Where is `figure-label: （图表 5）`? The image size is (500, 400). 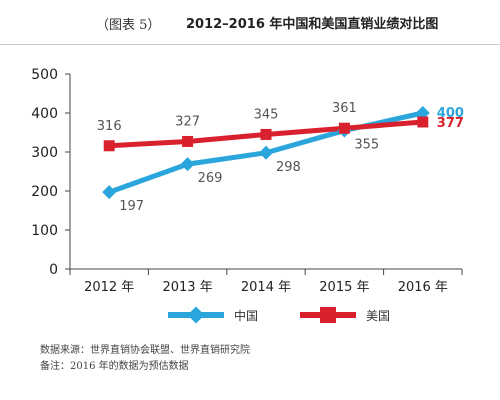 figure-label: （图表 5） is located at coordinates (128, 25).